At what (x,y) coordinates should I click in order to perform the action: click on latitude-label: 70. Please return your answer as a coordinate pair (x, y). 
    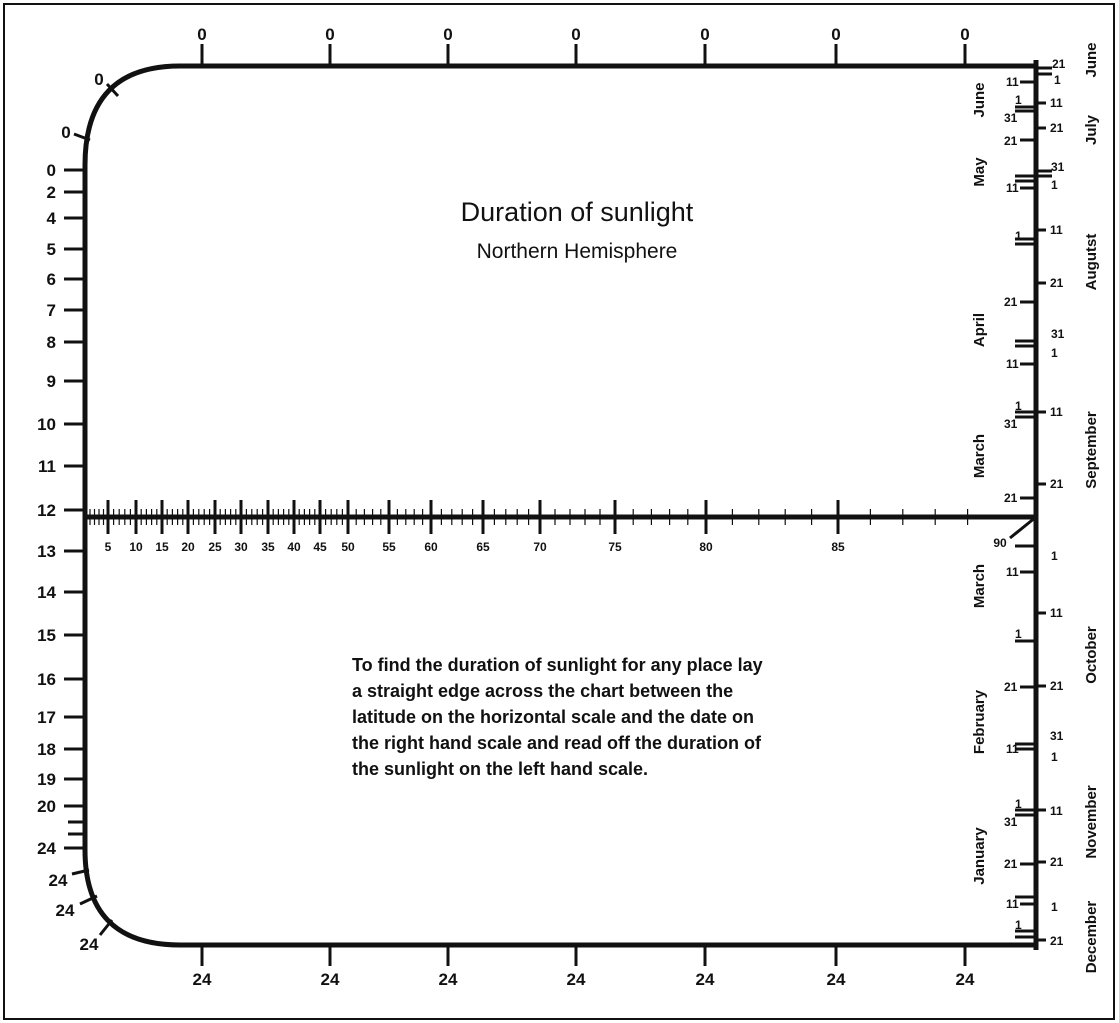
    Looking at the image, I should click on (540, 547).